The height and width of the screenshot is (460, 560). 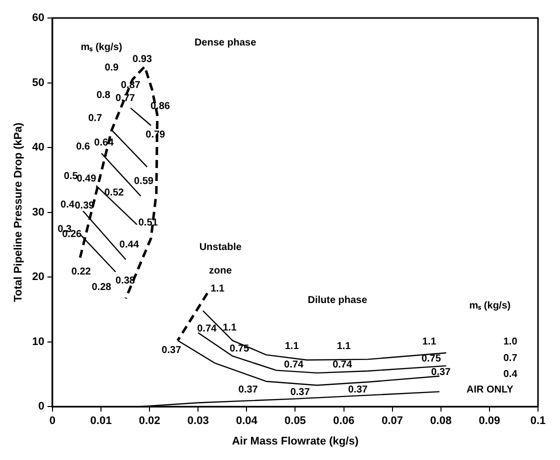 What do you see at coordinates (295, 421) in the screenshot?
I see `x-tick-label: 0.05` at bounding box center [295, 421].